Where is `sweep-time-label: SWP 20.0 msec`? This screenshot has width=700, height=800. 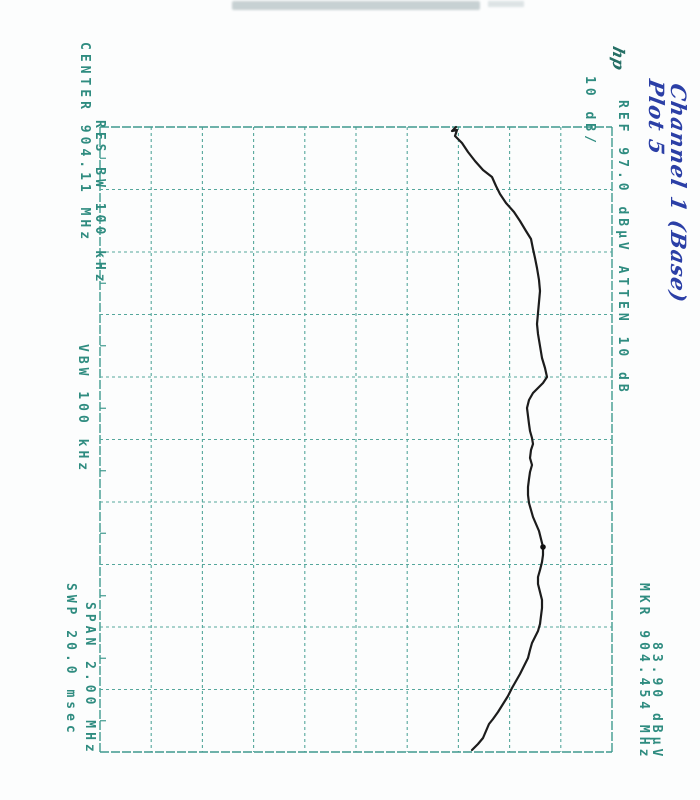 sweep-time-label: SWP 20.0 msec is located at coordinates (70, 660).